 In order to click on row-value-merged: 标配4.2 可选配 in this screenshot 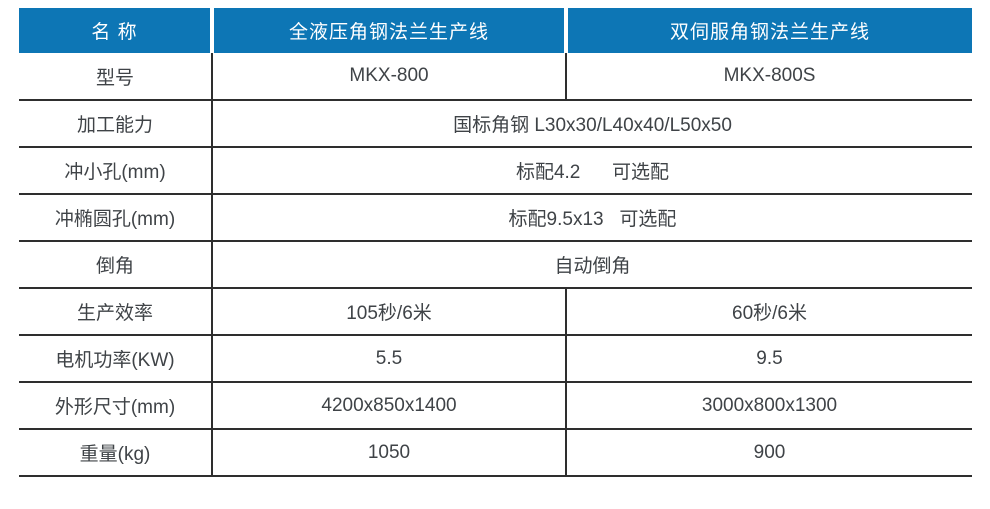, I will do `click(592, 171)`.